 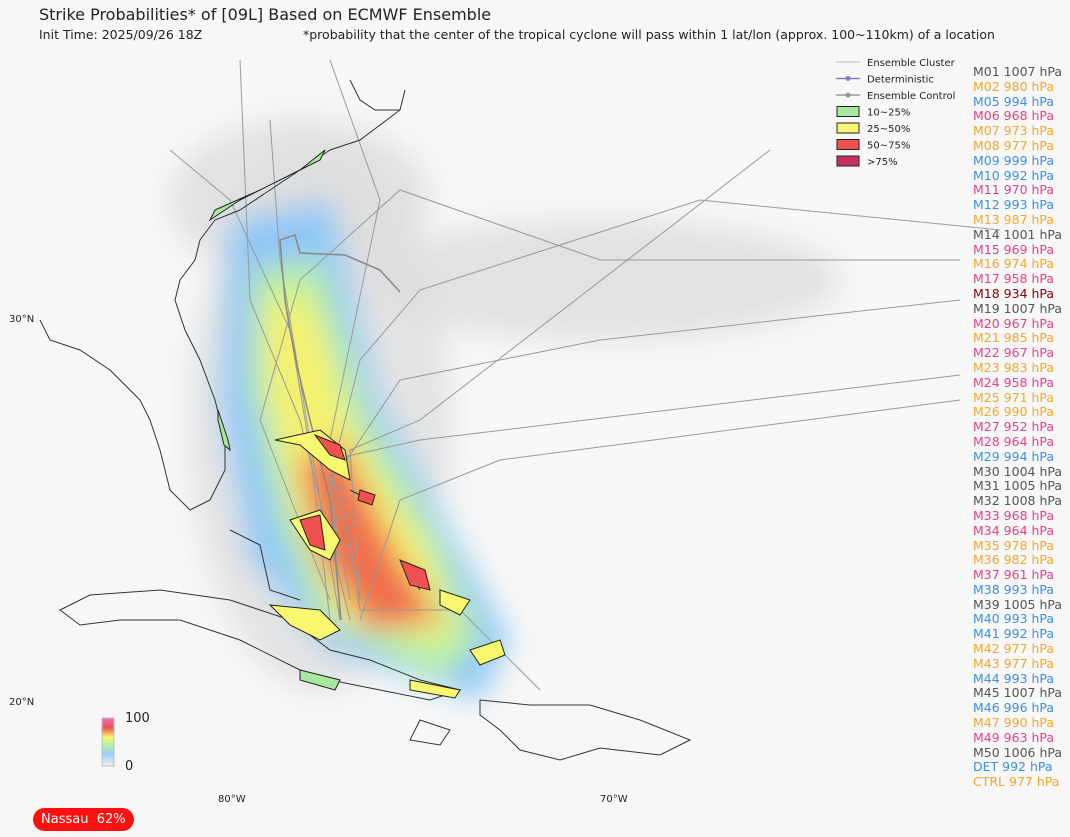 What do you see at coordinates (1014, 397) in the screenshot?
I see `member-label: M25 971 hPa` at bounding box center [1014, 397].